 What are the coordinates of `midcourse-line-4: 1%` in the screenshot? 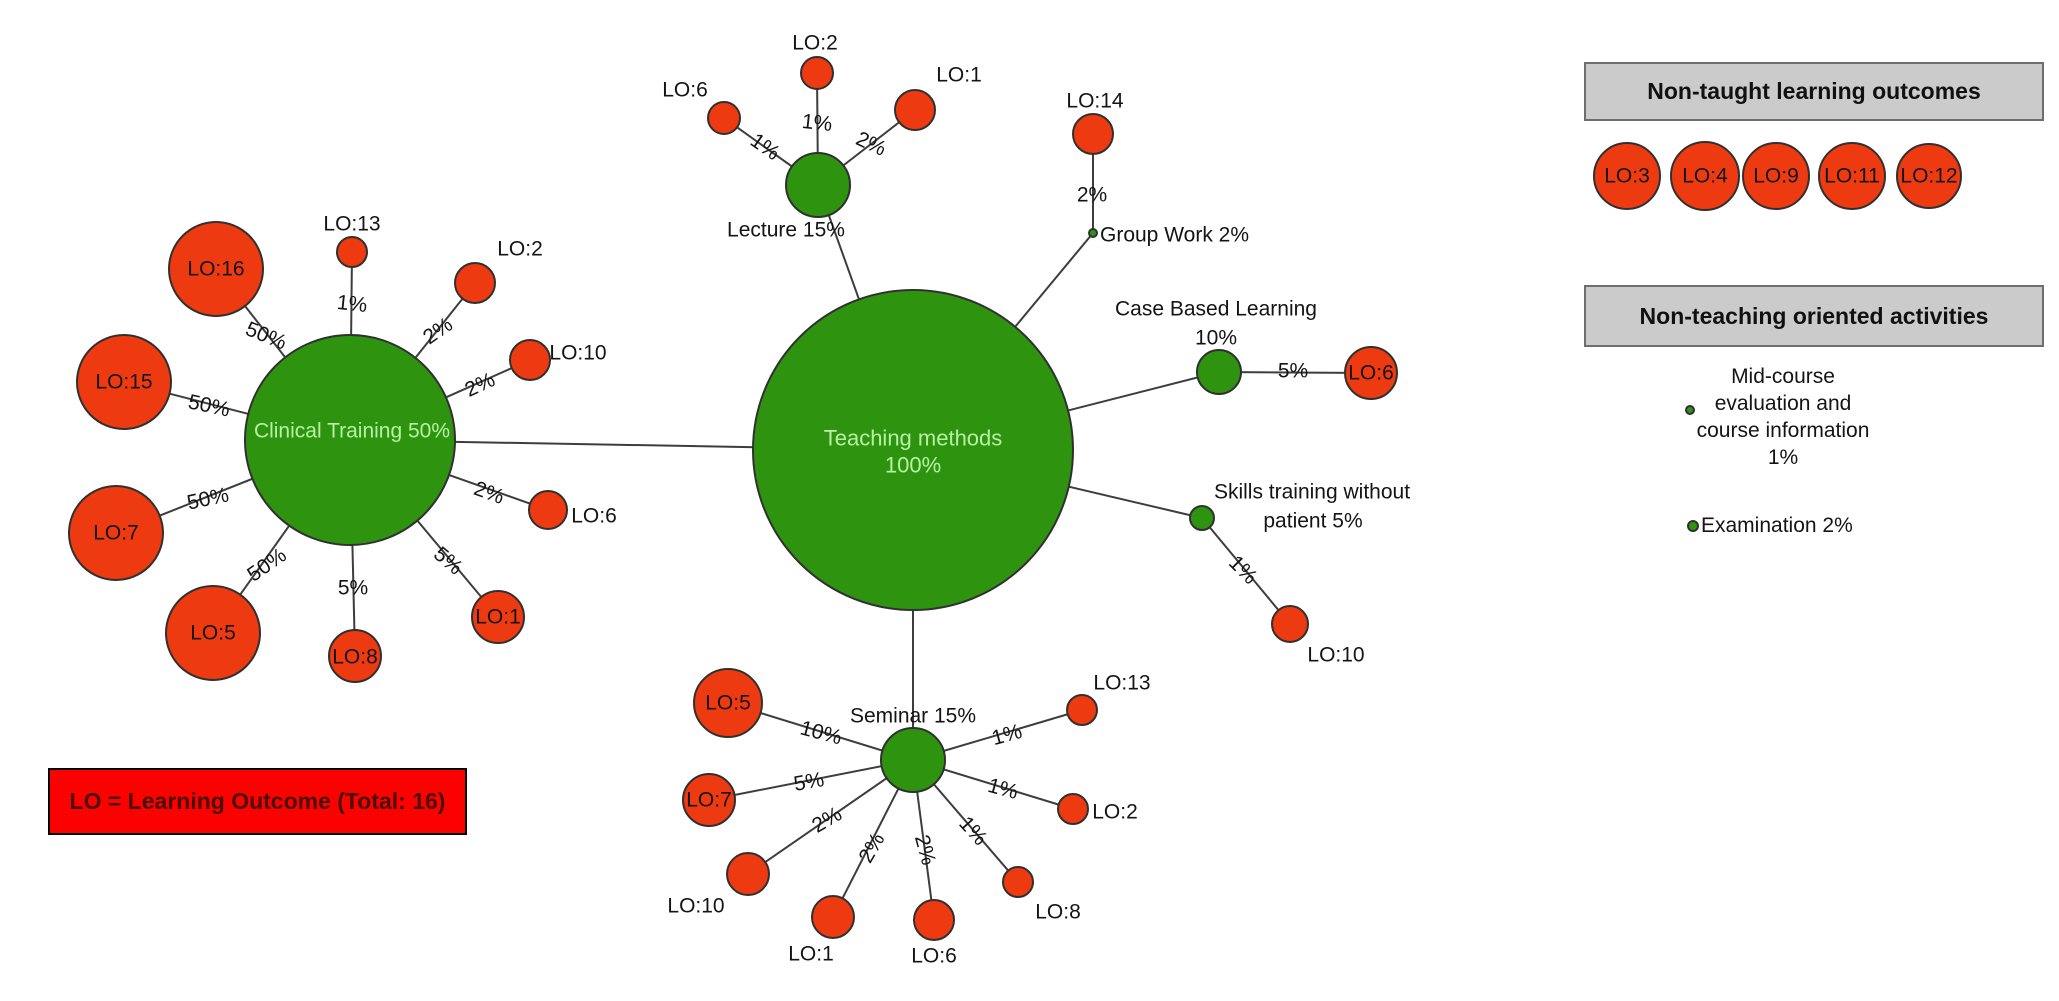 It's located at (1783, 457).